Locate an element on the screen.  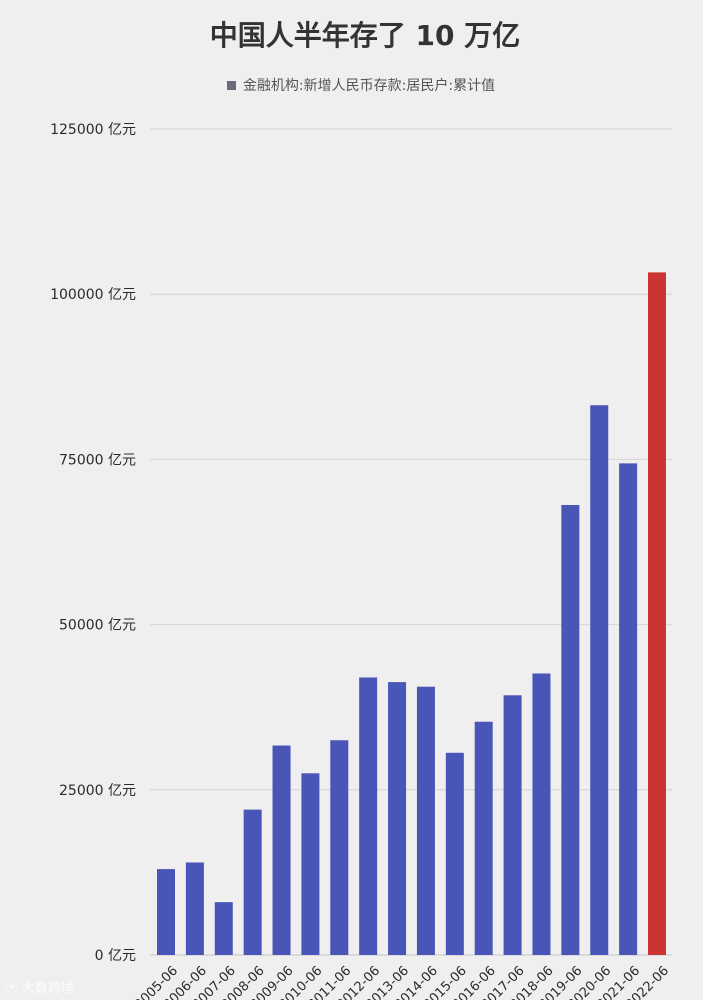
weibo-icon: ⓦ is located at coordinates (12, 987).